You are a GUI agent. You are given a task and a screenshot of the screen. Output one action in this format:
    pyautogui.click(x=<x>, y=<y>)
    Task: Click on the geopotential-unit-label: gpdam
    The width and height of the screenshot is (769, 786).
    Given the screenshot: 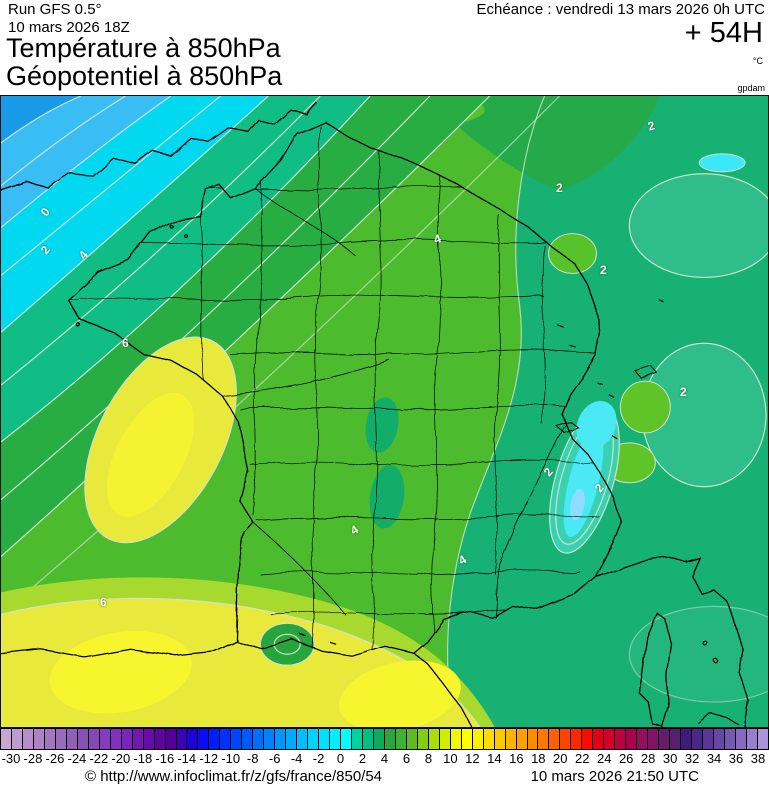 What is the action you would take?
    pyautogui.click(x=751, y=88)
    